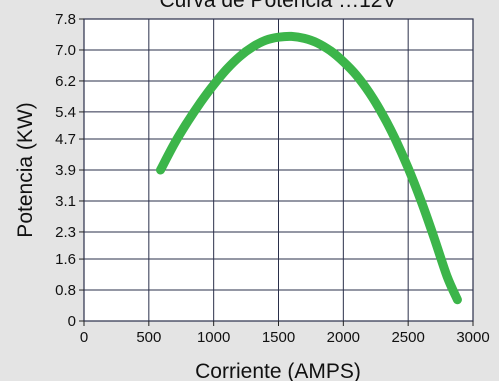  Describe the element at coordinates (278, 6) in the screenshot. I see `chart-title: Curva de Potencia …12V` at that location.